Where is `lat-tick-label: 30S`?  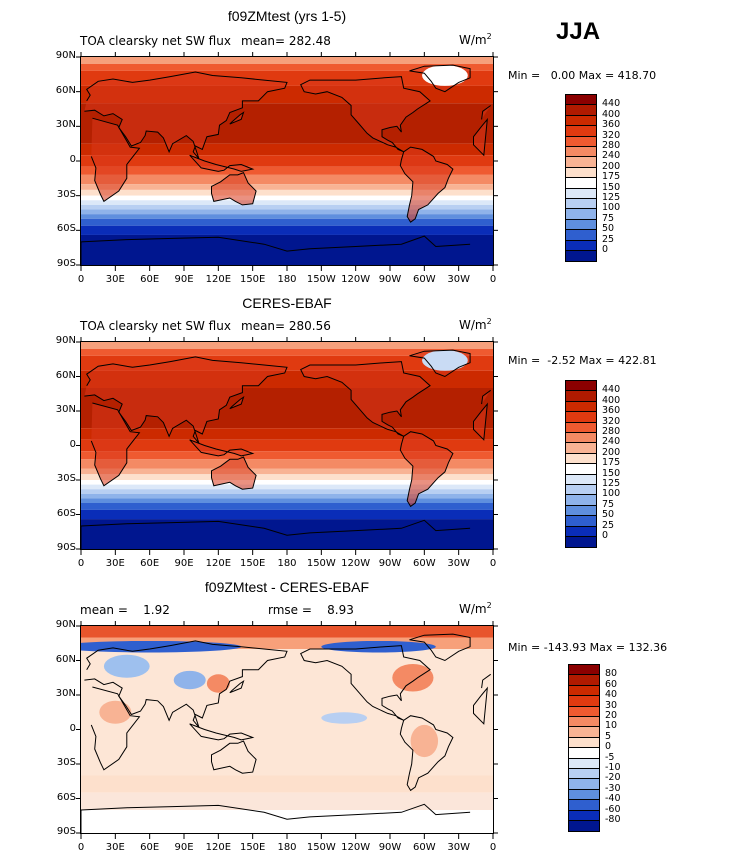 lat-tick-label: 30S is located at coordinates (66, 194).